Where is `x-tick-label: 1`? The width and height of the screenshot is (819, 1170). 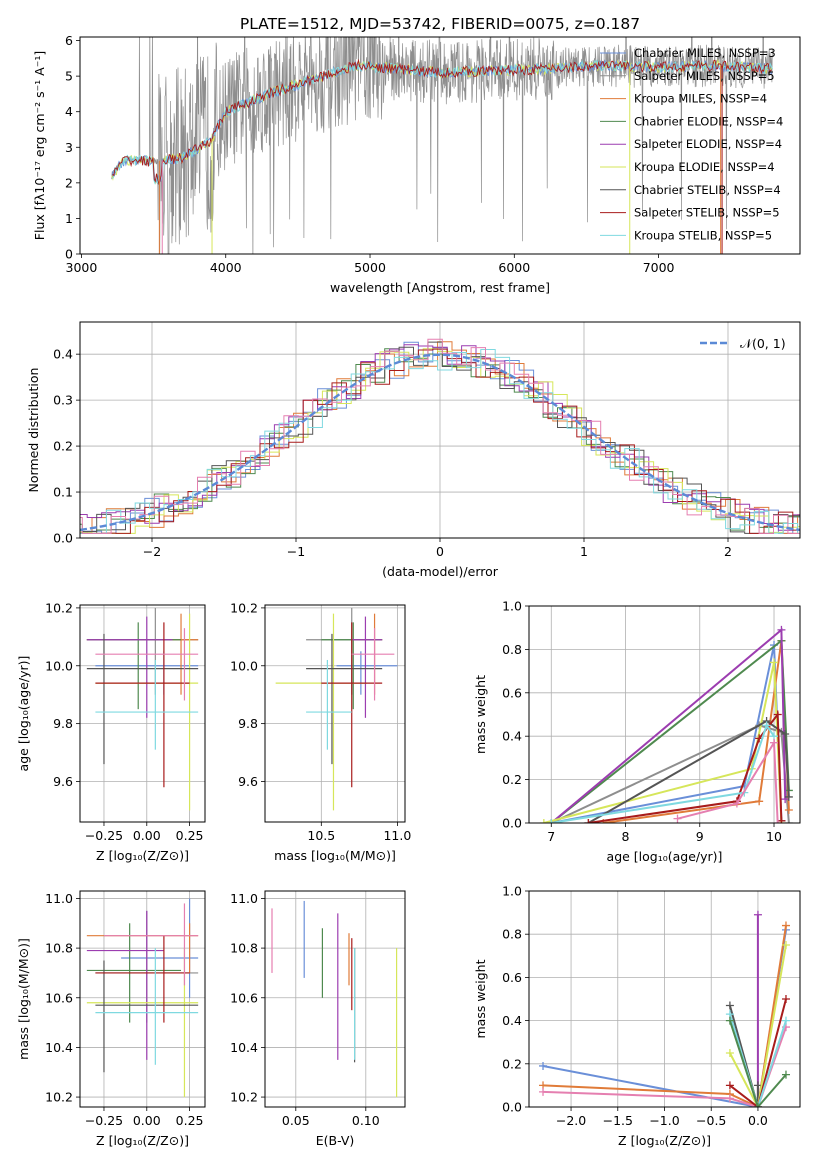 x-tick-label: 1 is located at coordinates (584, 551).